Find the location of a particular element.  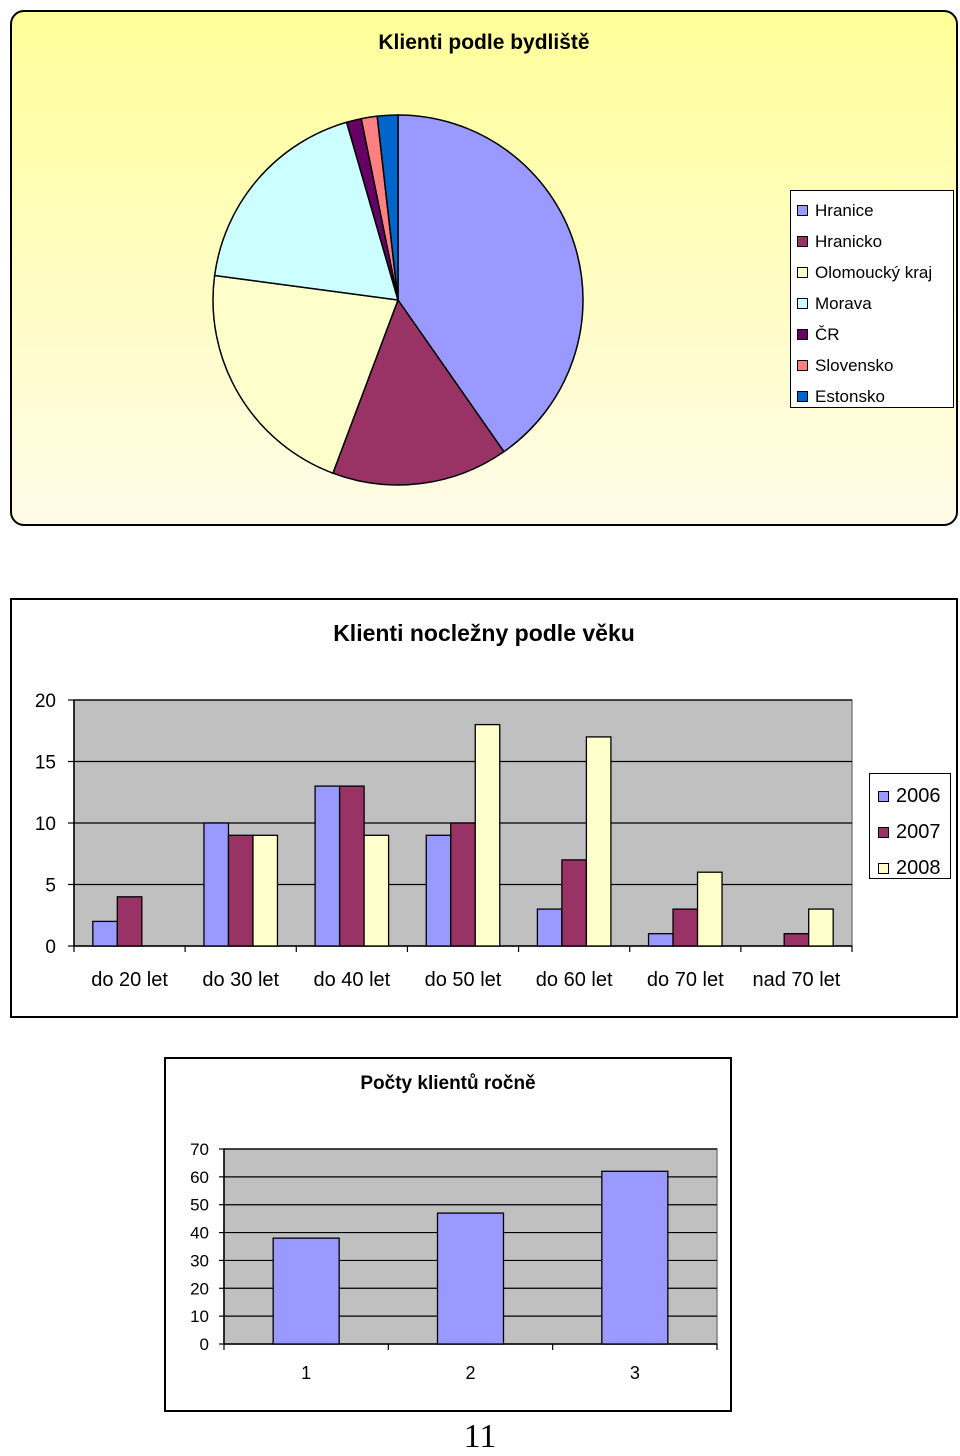

age-bar-legend: 2006 2007 2008 is located at coordinates (910, 826).